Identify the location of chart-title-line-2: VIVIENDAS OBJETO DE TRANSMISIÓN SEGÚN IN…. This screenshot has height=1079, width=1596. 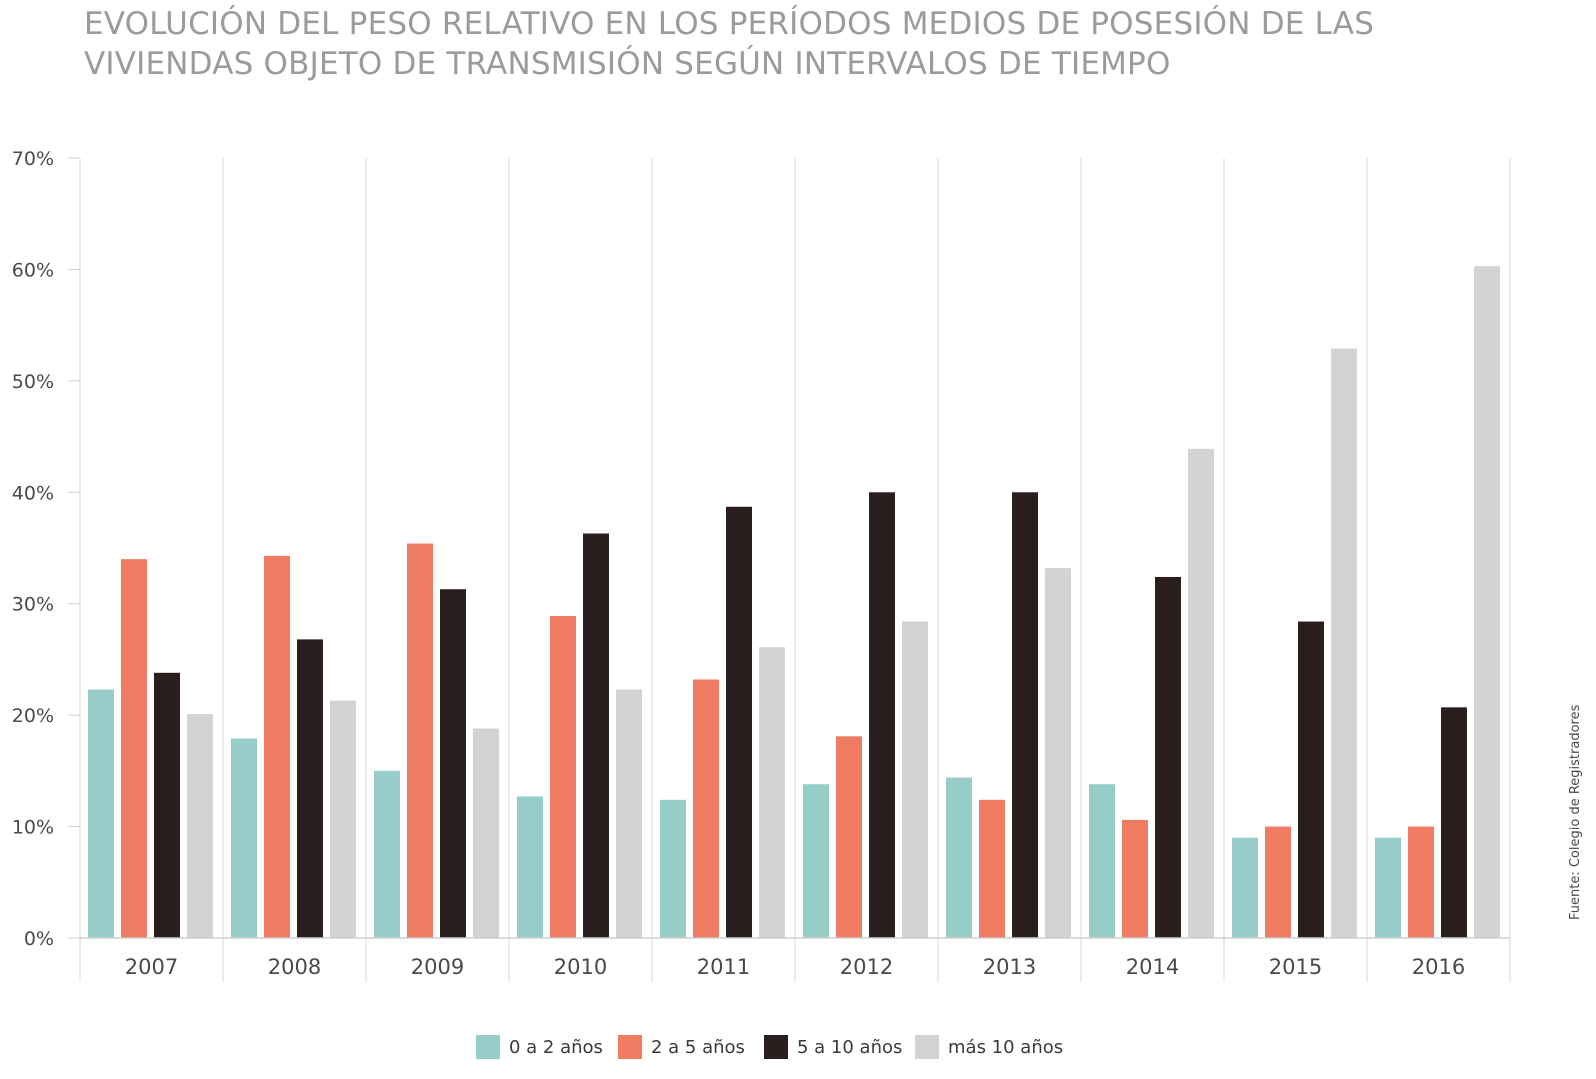
(627, 64).